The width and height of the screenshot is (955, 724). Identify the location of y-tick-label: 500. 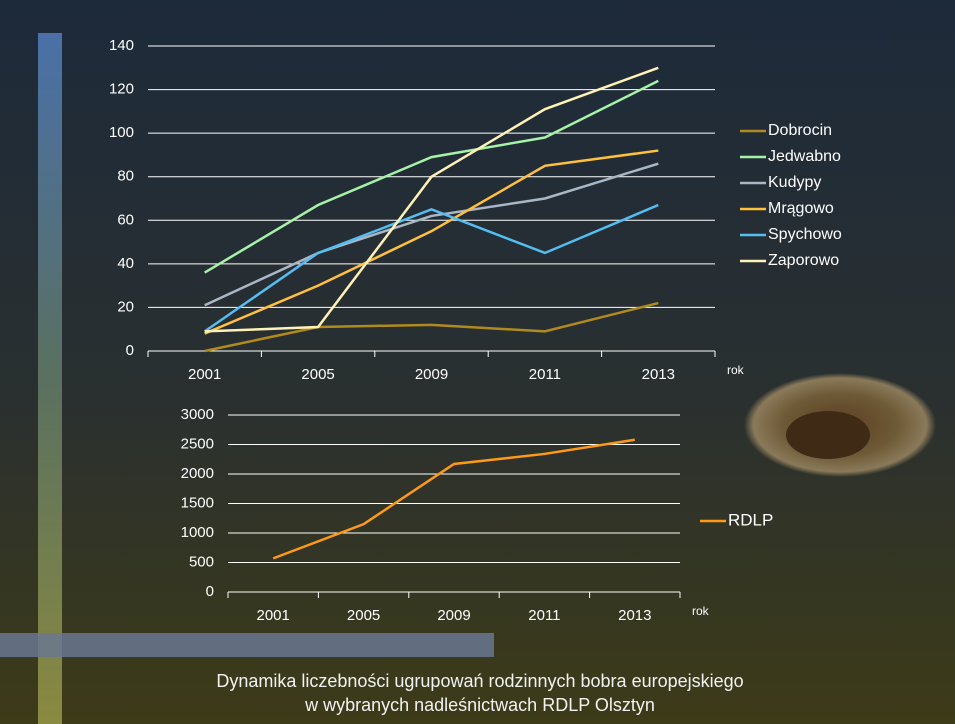
(201, 561).